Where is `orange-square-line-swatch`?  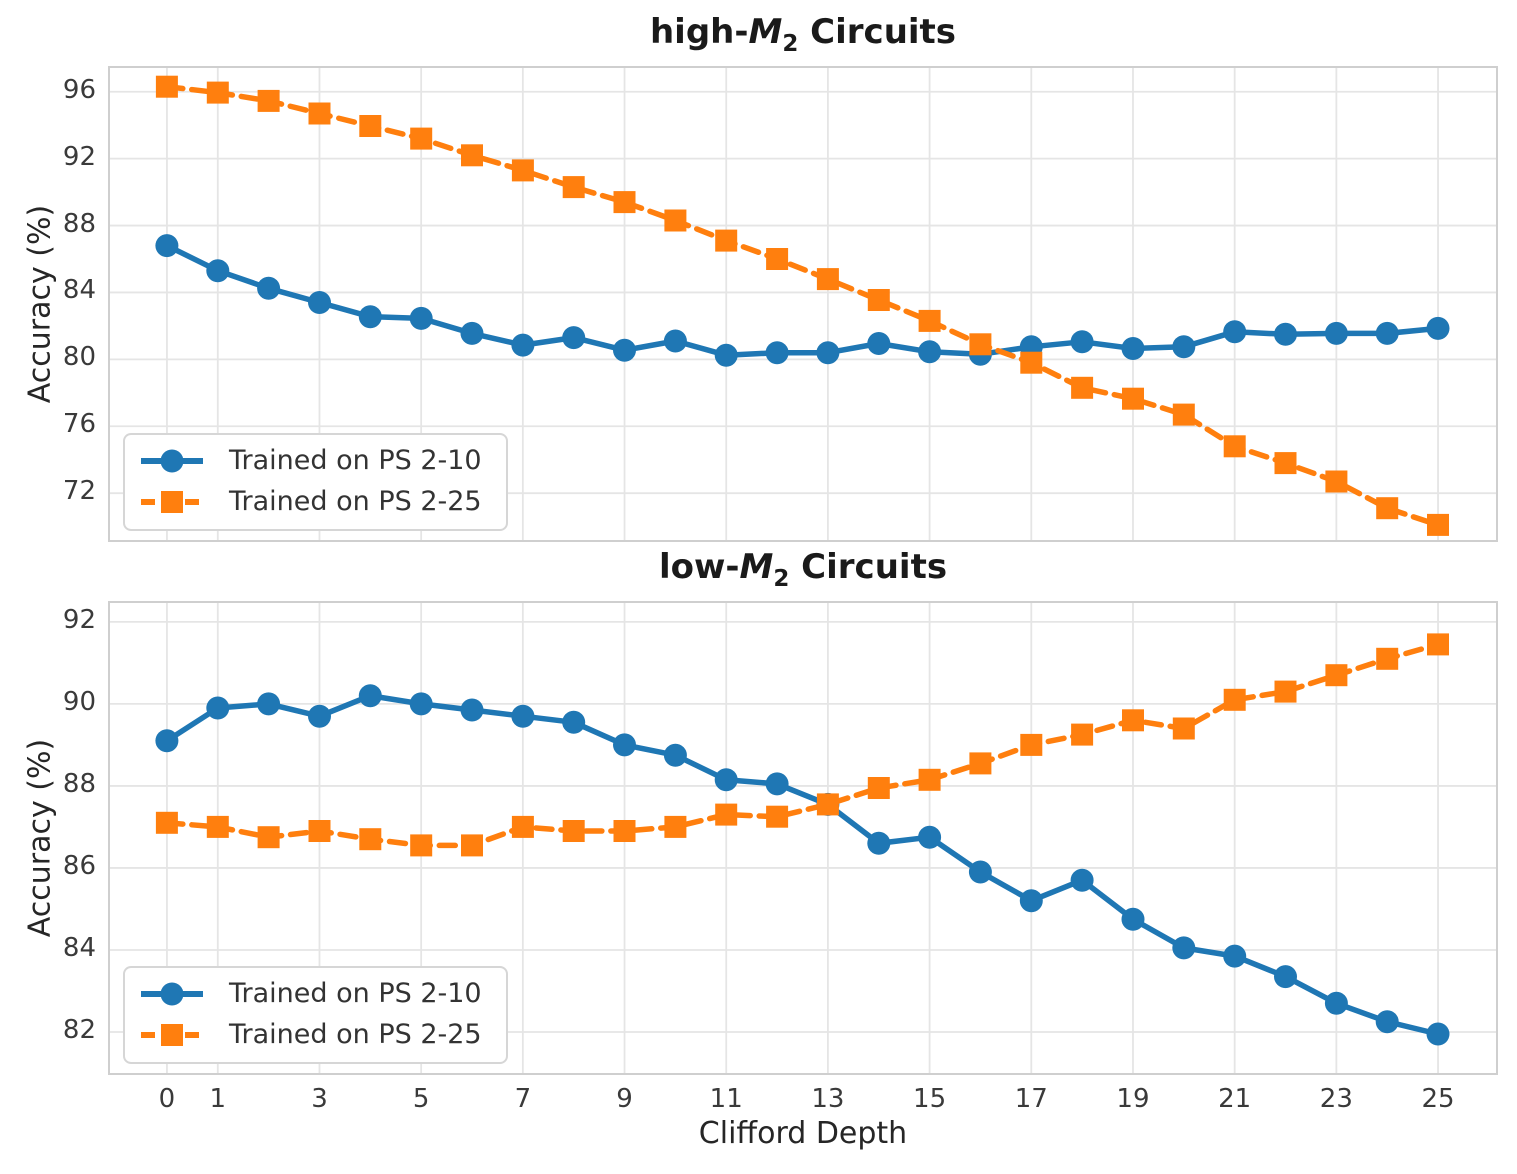
orange-square-line-swatch is located at coordinates (172, 1034).